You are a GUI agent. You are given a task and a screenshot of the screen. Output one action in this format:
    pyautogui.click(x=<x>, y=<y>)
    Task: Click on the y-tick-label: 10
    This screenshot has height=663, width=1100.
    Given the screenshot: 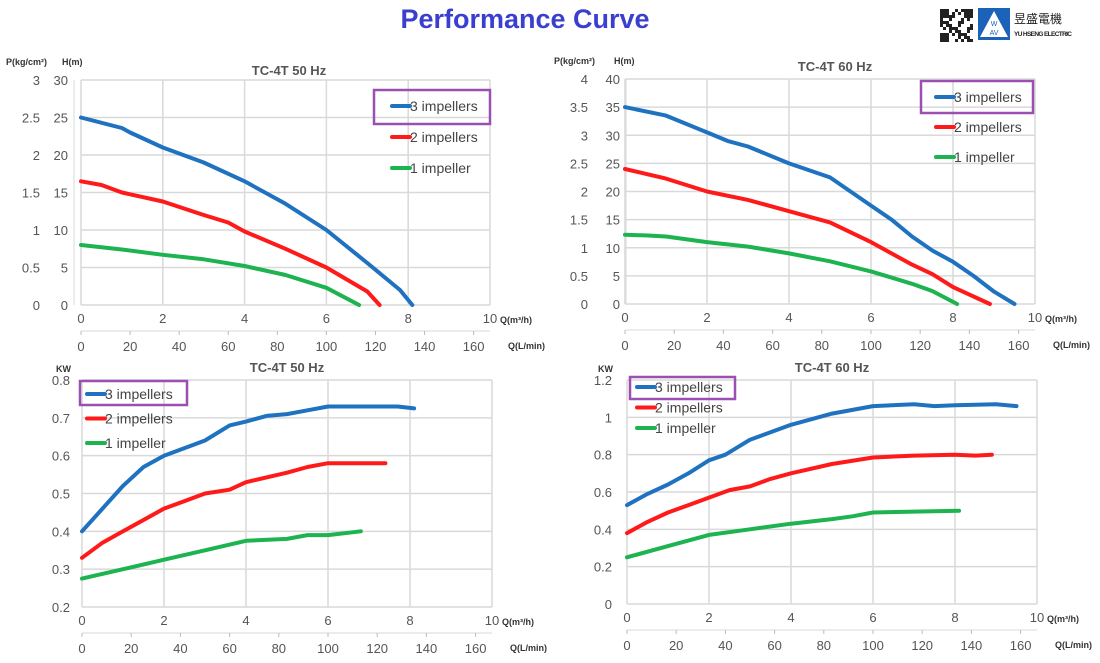 What is the action you would take?
    pyautogui.click(x=613, y=248)
    